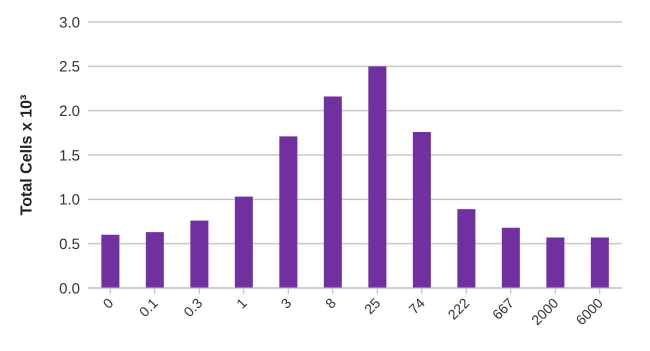 The height and width of the screenshot is (351, 650). Describe the element at coordinates (286, 303) in the screenshot. I see `x-tick-label: 3` at that location.